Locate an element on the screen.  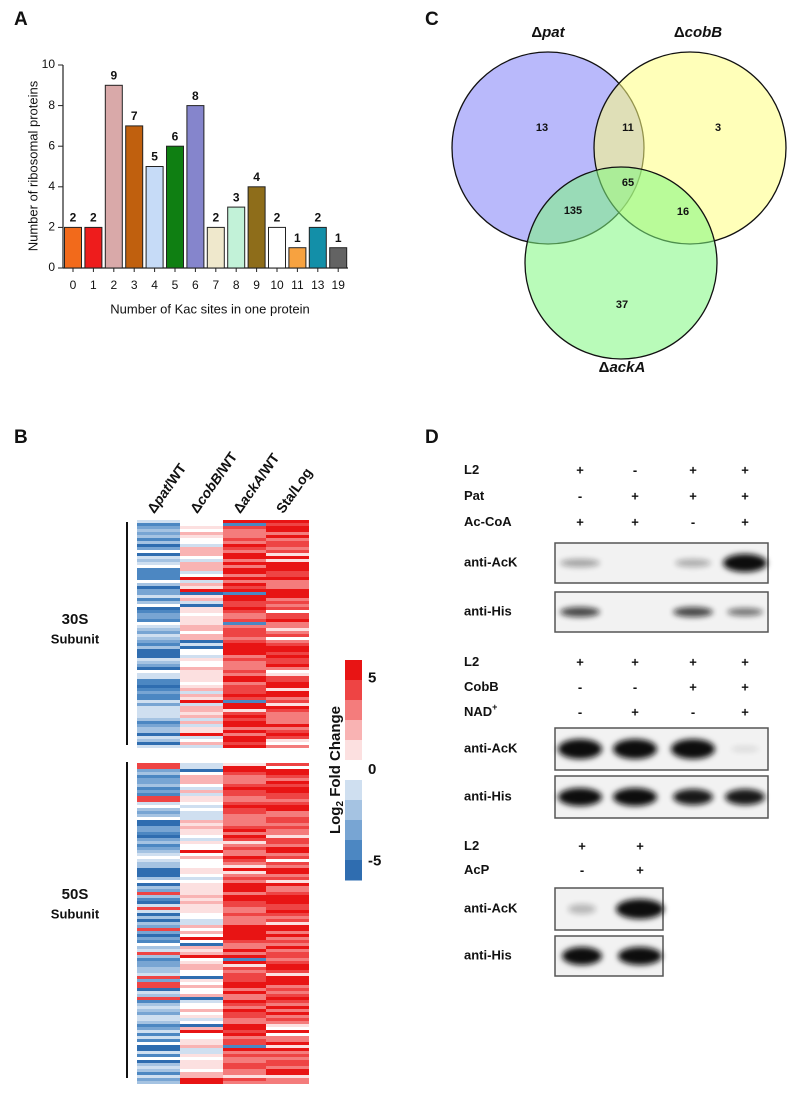
x-tick-label: 0 is located at coordinates (73, 285).